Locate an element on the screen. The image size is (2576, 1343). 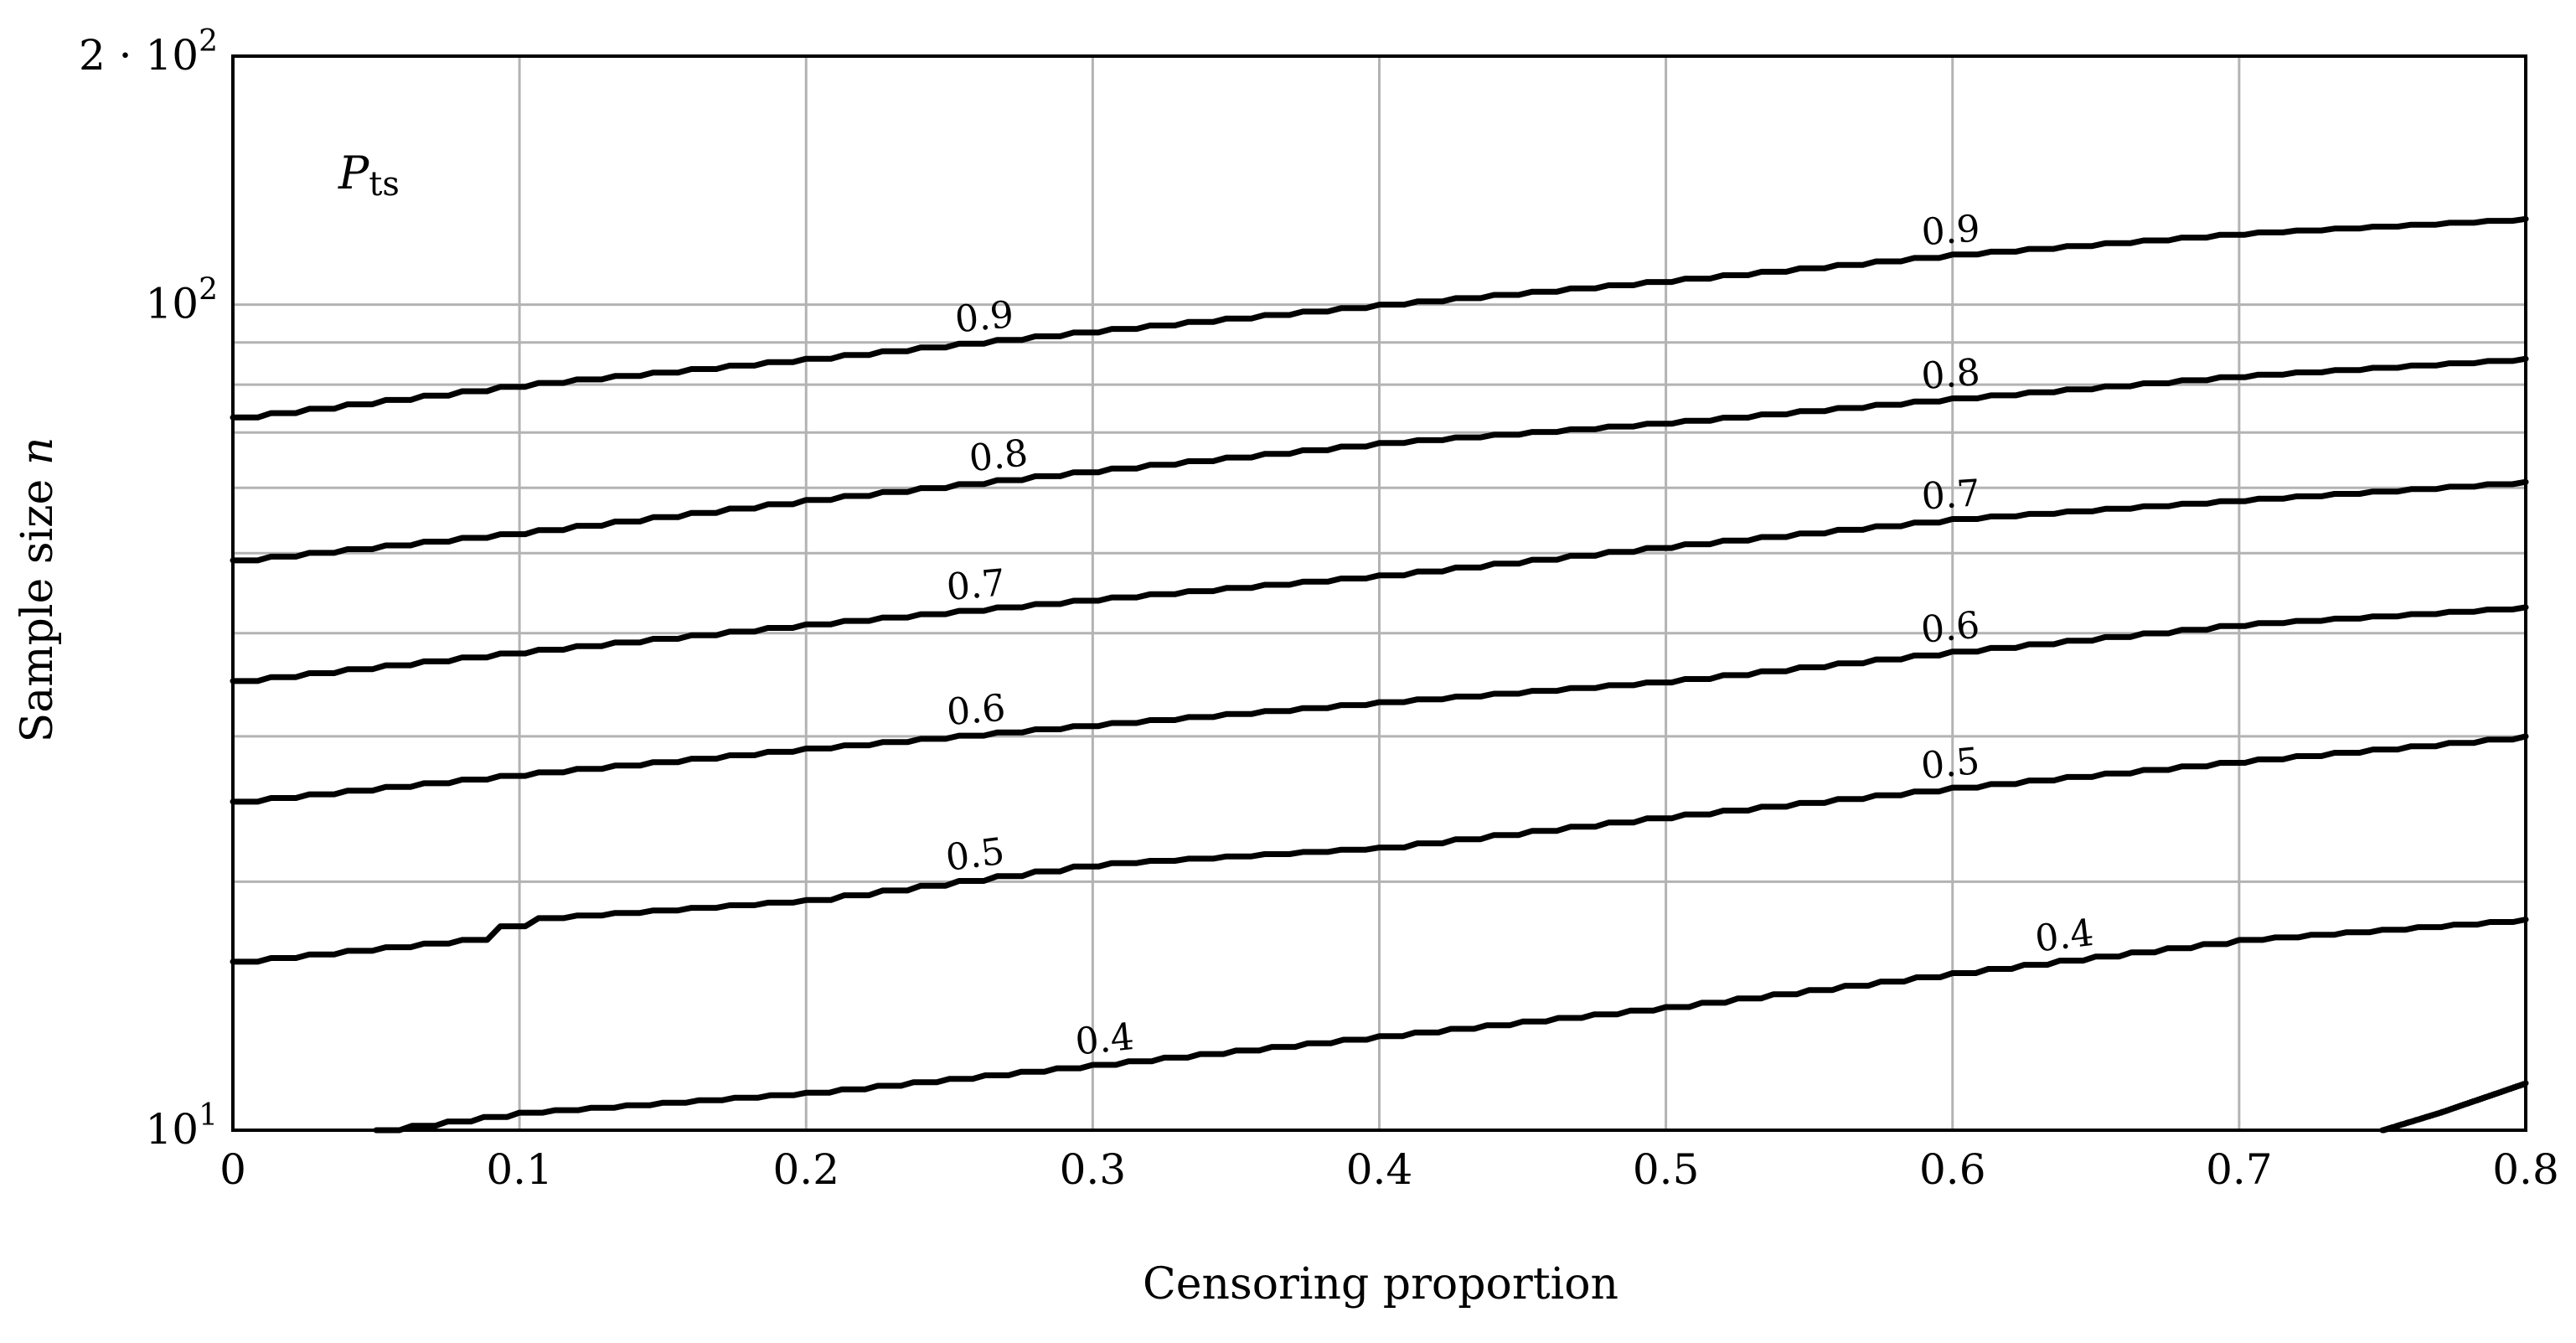
x-tick-label: 0.4 is located at coordinates (1379, 1169).